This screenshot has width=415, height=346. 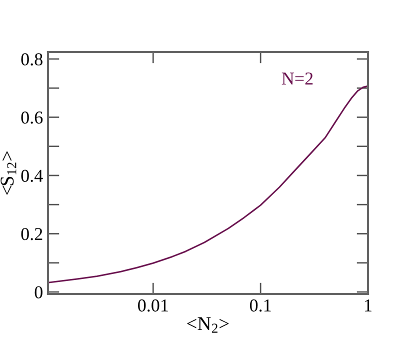 What do you see at coordinates (260, 305) in the screenshot?
I see `x-tick-label: 0.1` at bounding box center [260, 305].